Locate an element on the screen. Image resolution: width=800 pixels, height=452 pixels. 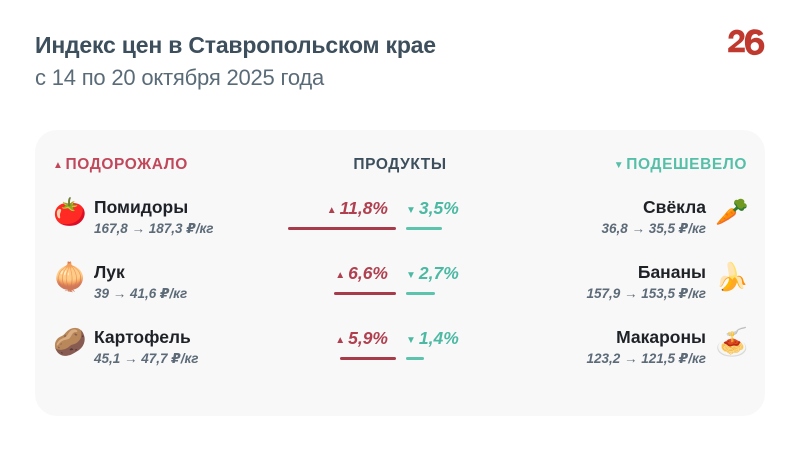
change-indicators: ▲ 5,9% ▼ 1,4% is located at coordinates (400, 354).